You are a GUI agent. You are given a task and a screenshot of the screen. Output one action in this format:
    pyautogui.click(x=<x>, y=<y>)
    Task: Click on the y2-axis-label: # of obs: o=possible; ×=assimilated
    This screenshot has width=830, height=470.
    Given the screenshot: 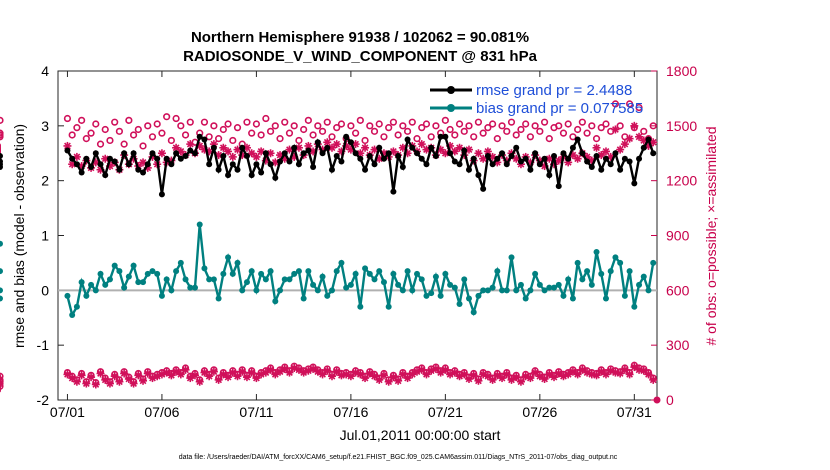 What is the action you would take?
    pyautogui.click(x=711, y=235)
    